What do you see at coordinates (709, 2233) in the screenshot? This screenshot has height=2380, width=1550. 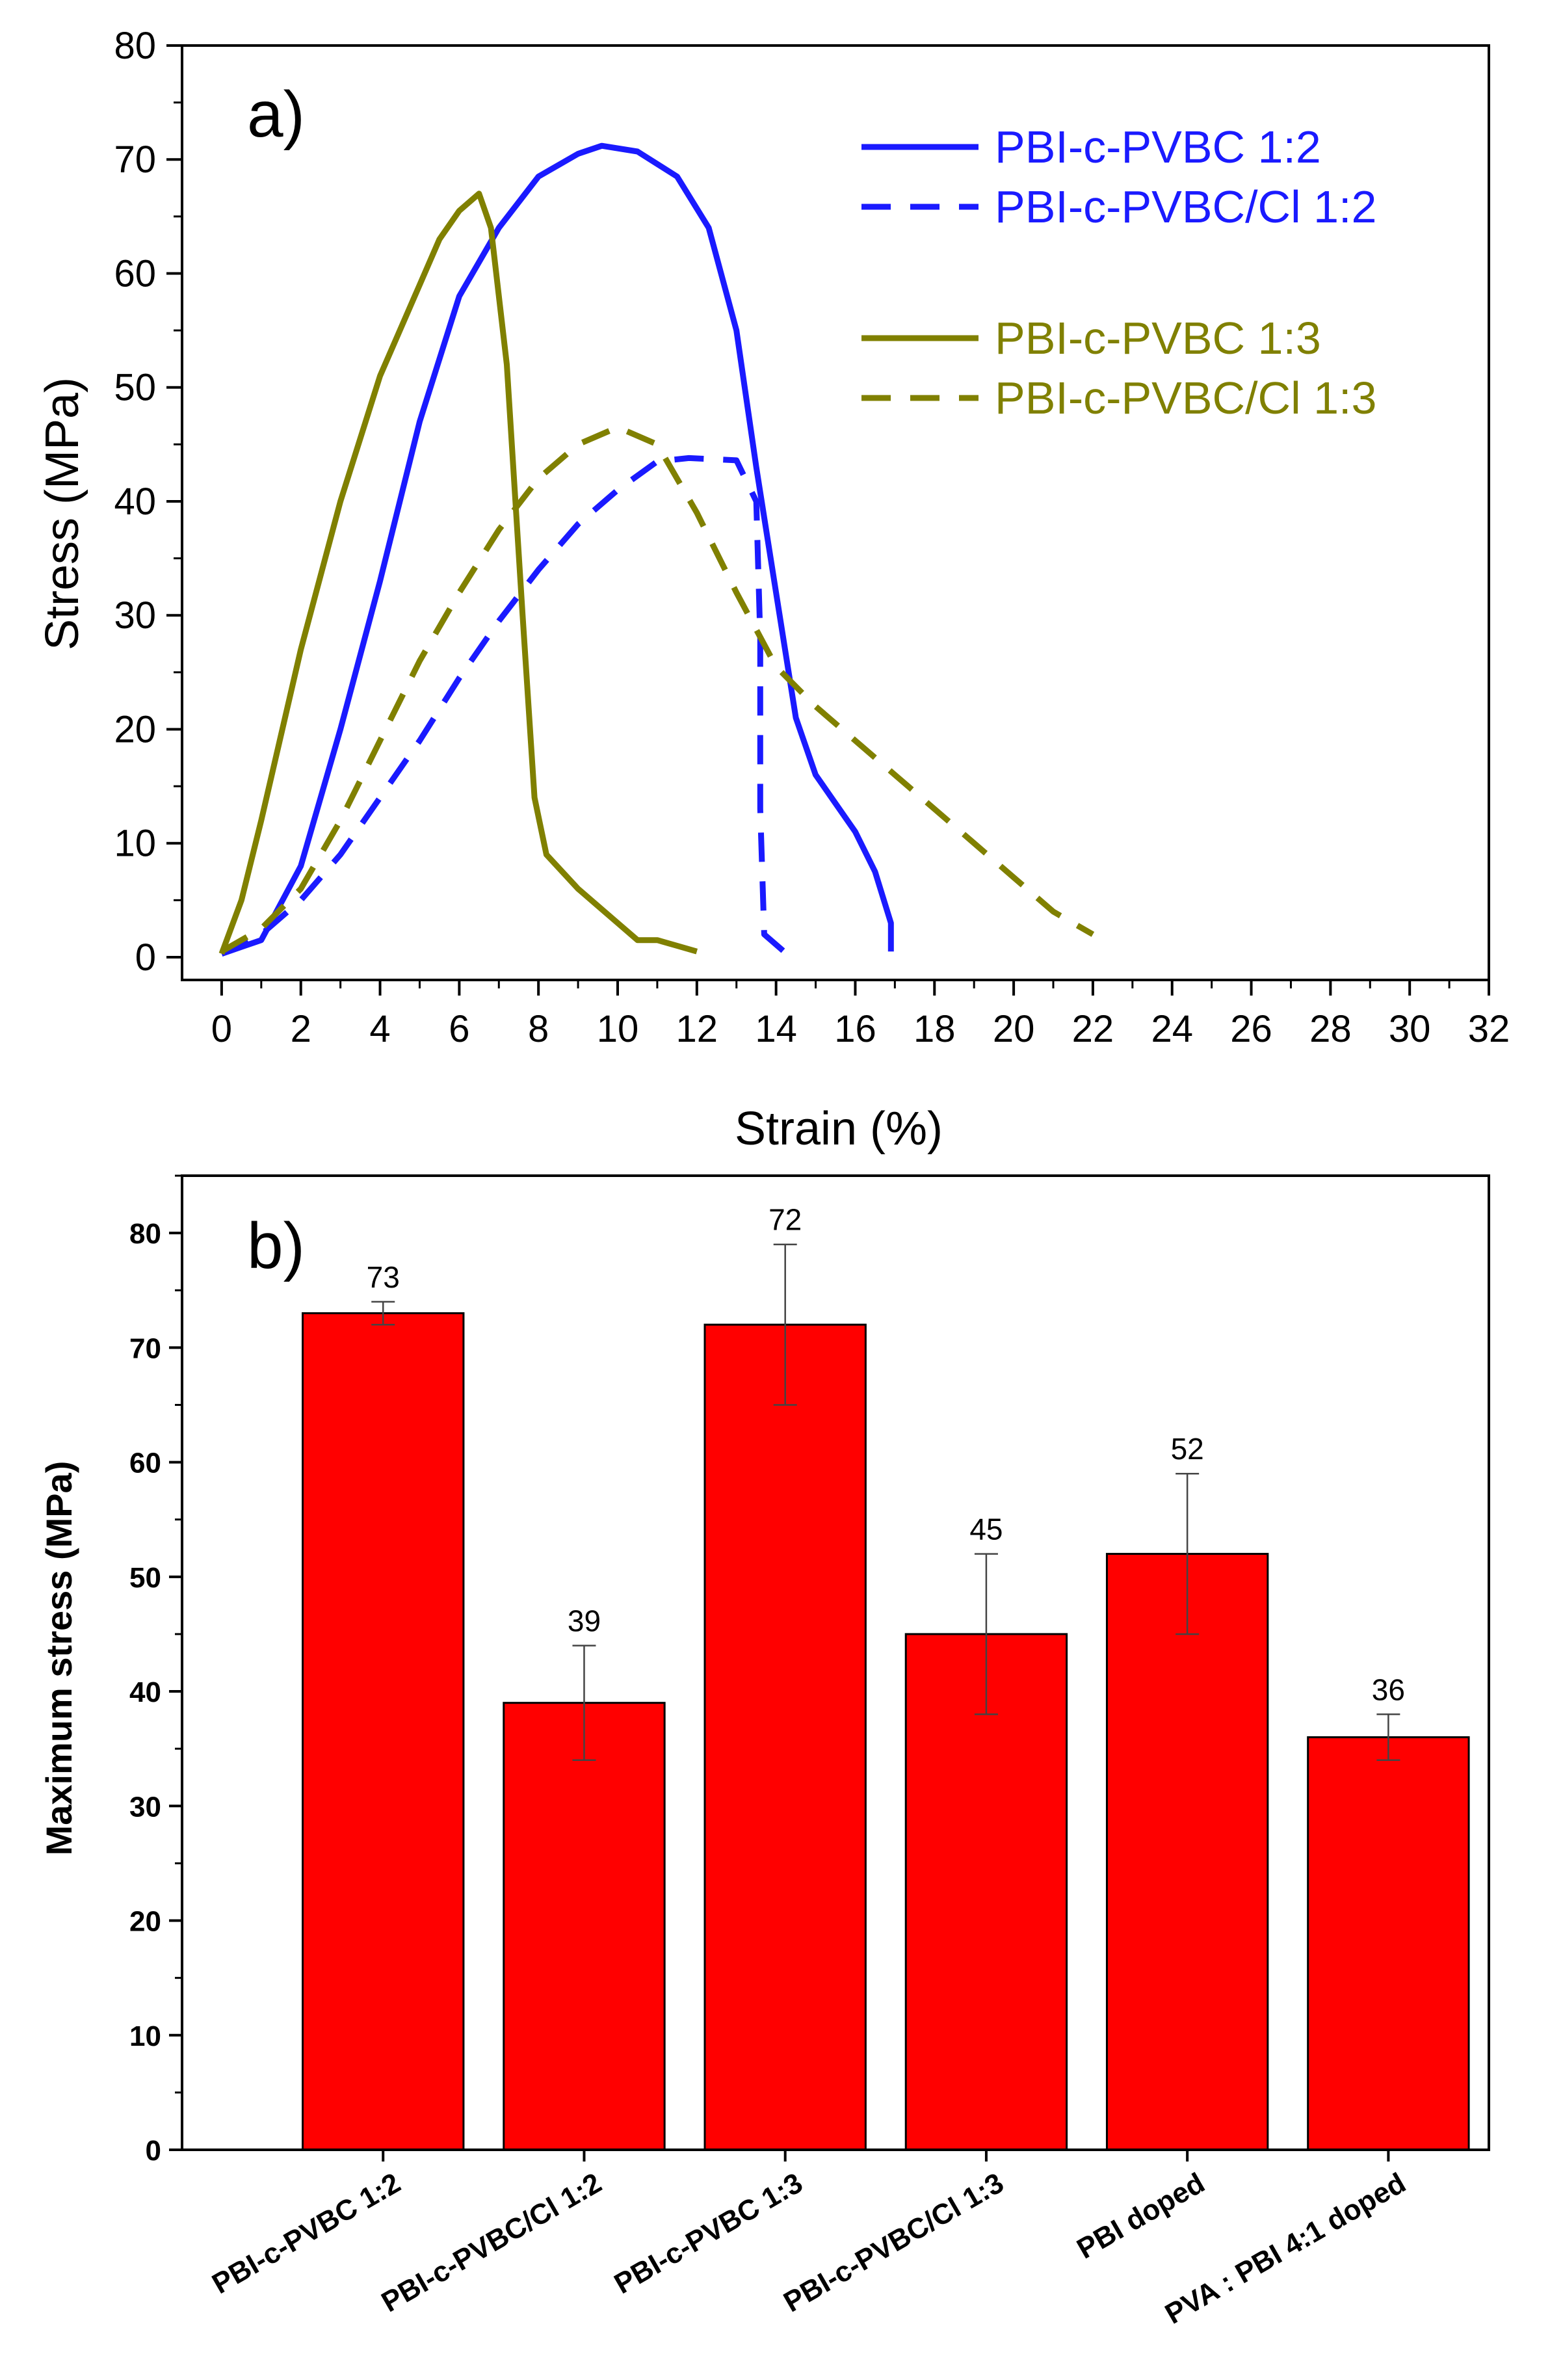 I see `category-label-3: PBI-c-PVBC 1:3` at bounding box center [709, 2233].